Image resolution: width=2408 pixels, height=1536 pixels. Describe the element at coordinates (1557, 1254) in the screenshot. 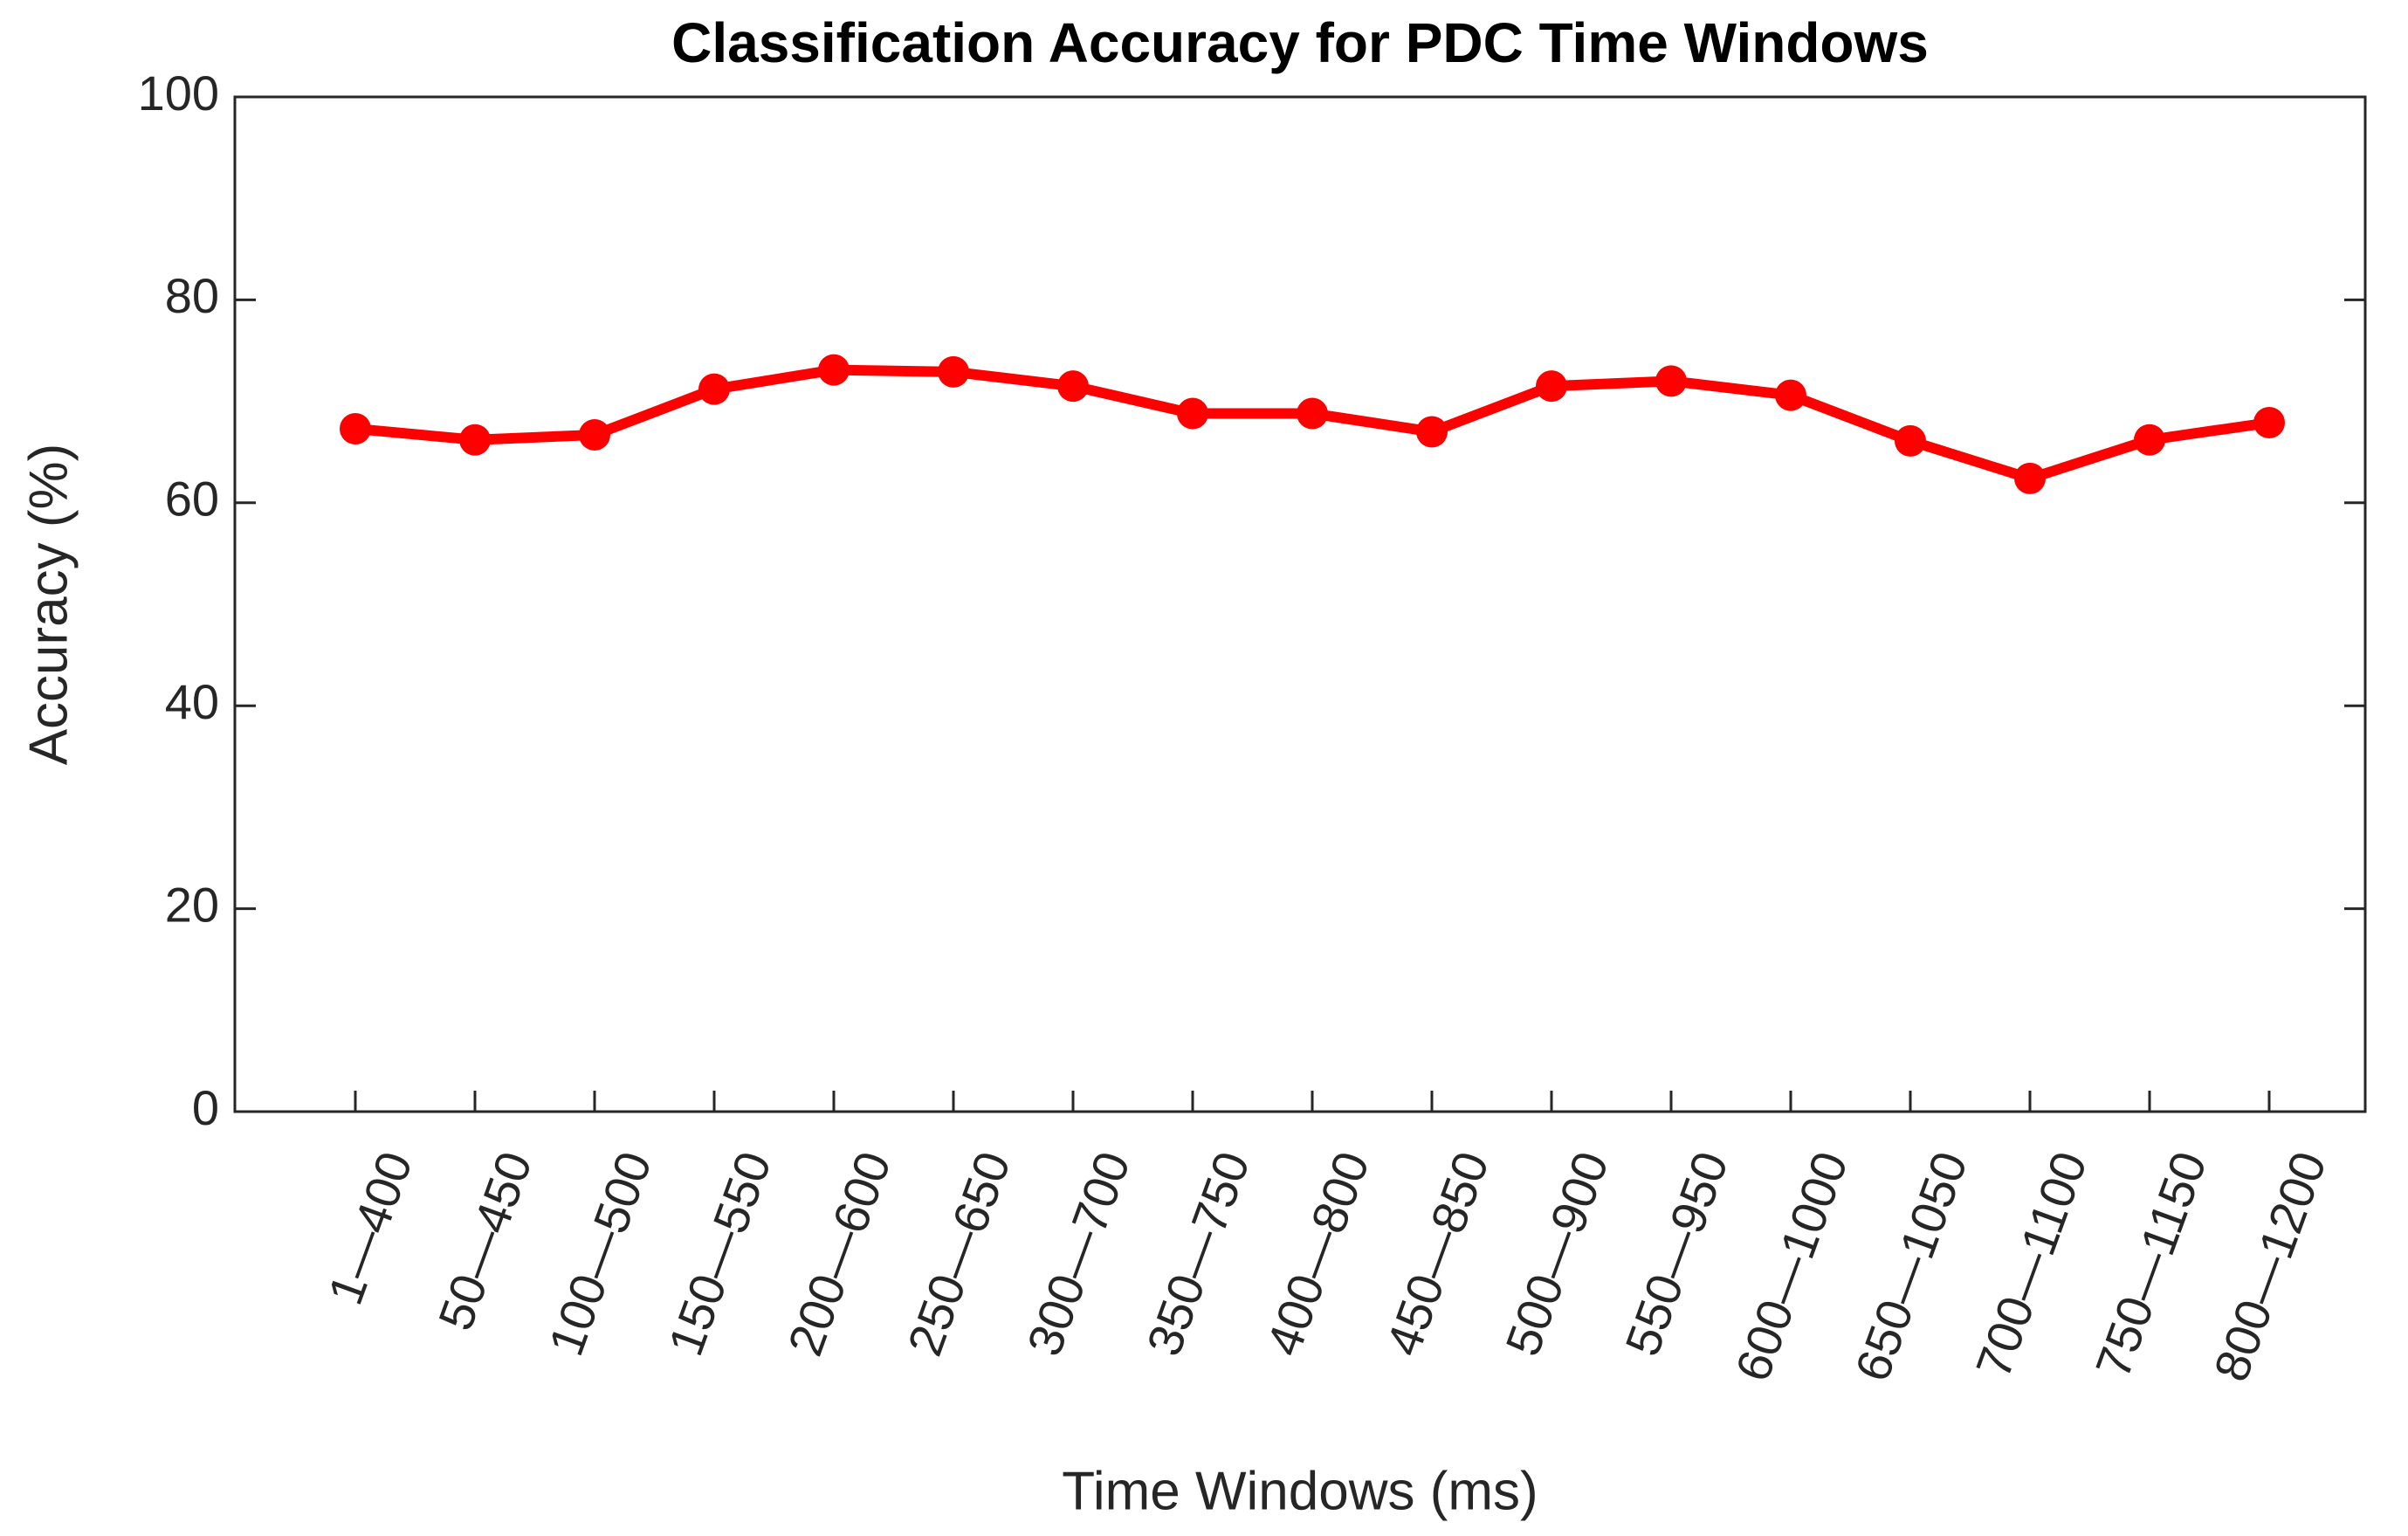

I see `x-tick-label: 500—900` at that location.